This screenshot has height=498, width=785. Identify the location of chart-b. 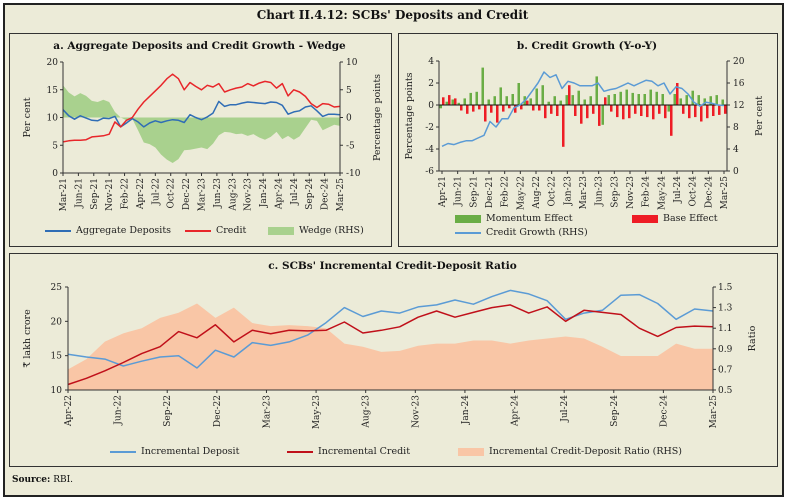
(583, 117).